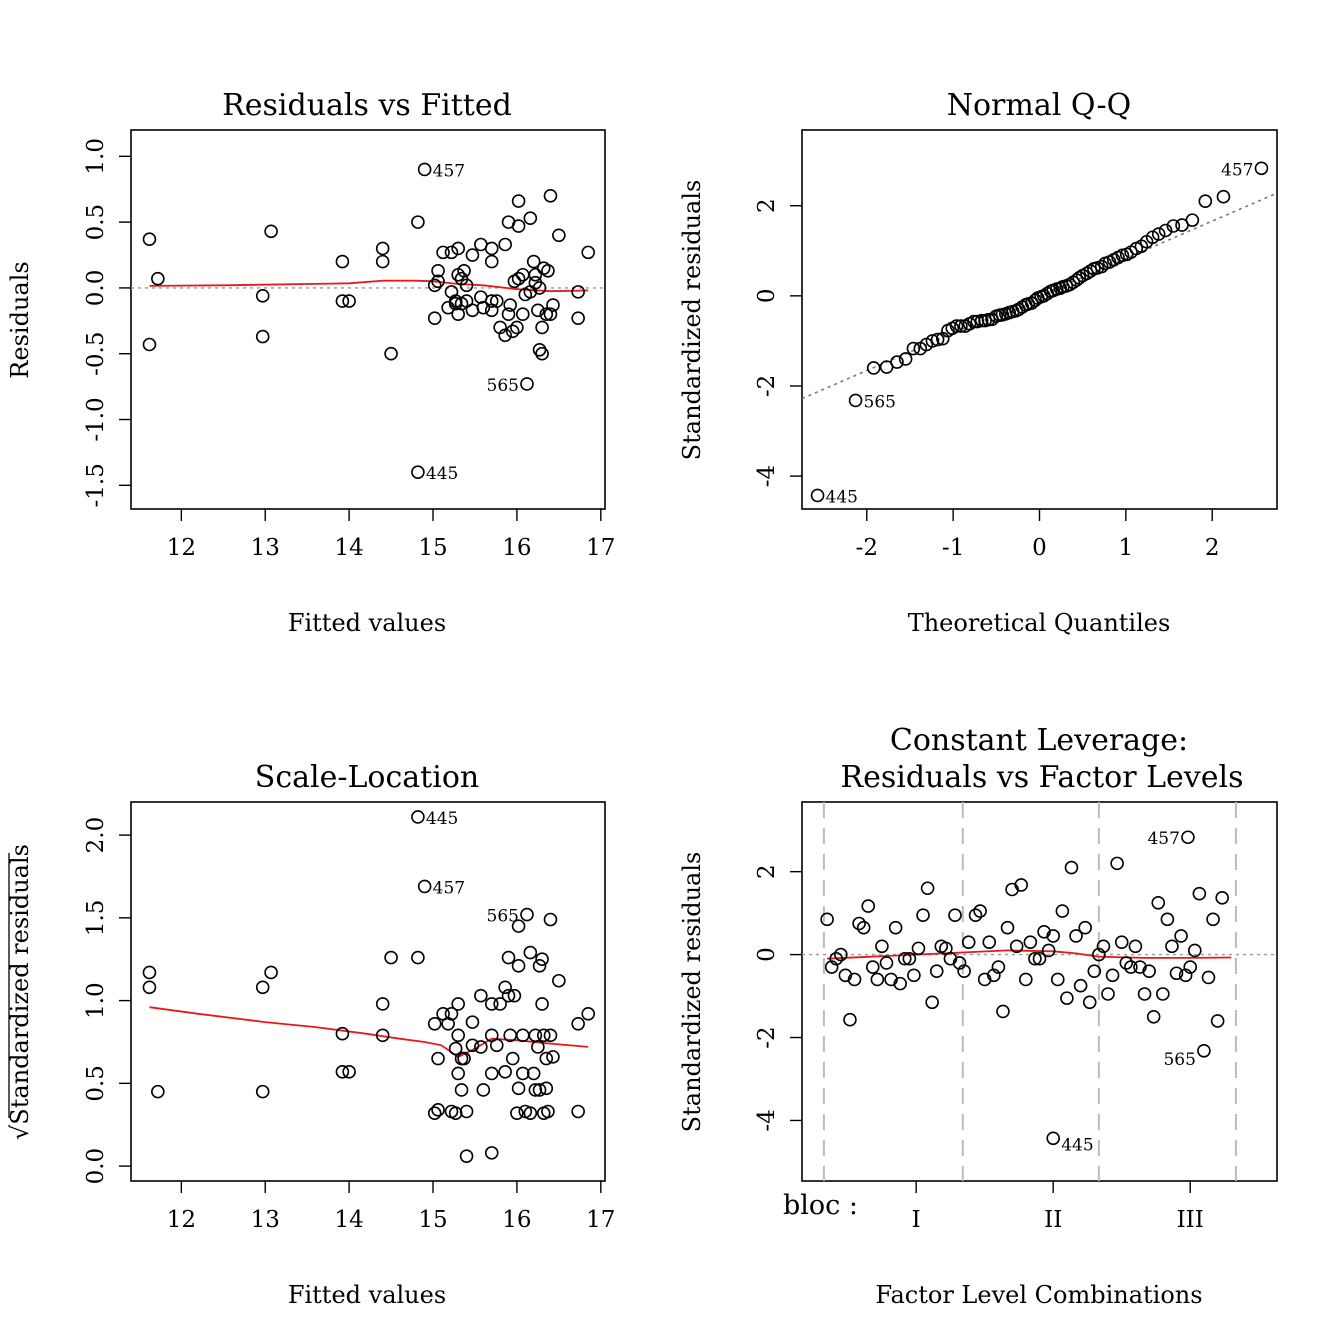 This screenshot has height=1344, width=1344. Describe the element at coordinates (1039, 623) in the screenshot. I see `x-axis-label: Theoretical Quantiles` at that location.